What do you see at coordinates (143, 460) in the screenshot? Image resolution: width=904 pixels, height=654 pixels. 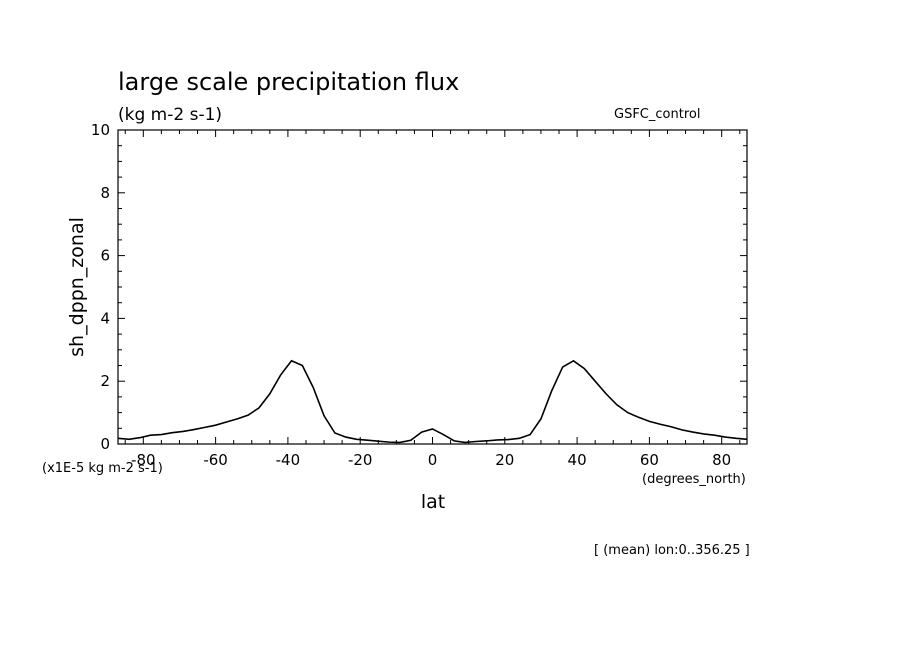 I see `x-tick-label: -80` at bounding box center [143, 460].